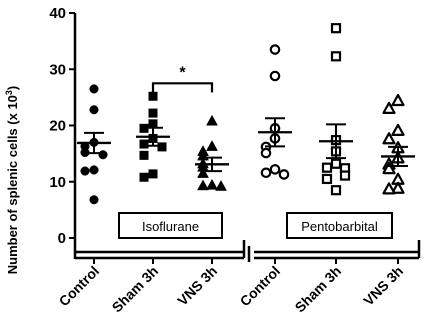 Image resolution: width=425 pixels, height=329 pixels. What do you see at coordinates (57, 13) in the screenshot?
I see `y-tick-label: 40` at bounding box center [57, 13].